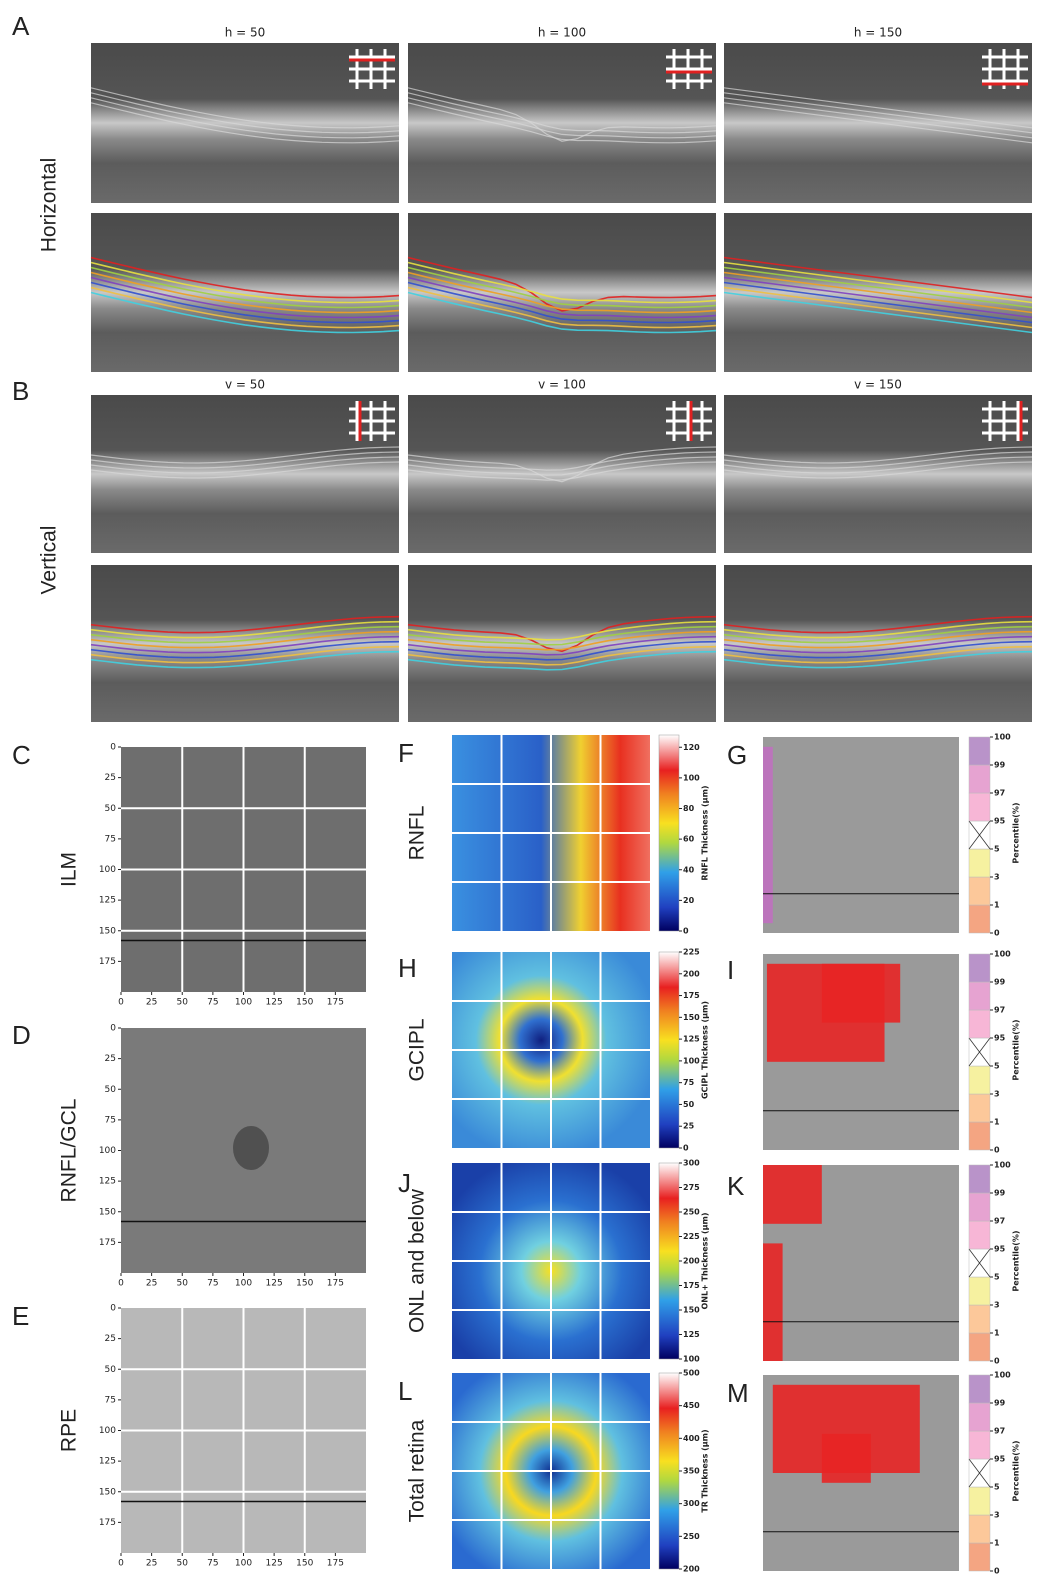  Describe the element at coordinates (691, 1236) in the screenshot. I see `colorbar-tick-label: 225` at that location.